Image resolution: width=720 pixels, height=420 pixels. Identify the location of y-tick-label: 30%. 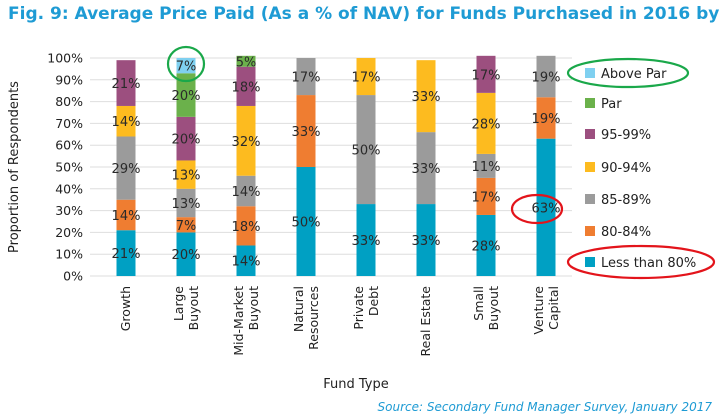
(69, 210).